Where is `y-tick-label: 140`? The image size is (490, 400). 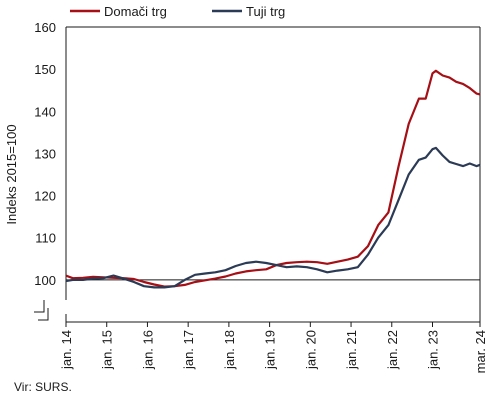
y-tick-label: 140 is located at coordinates (45, 111).